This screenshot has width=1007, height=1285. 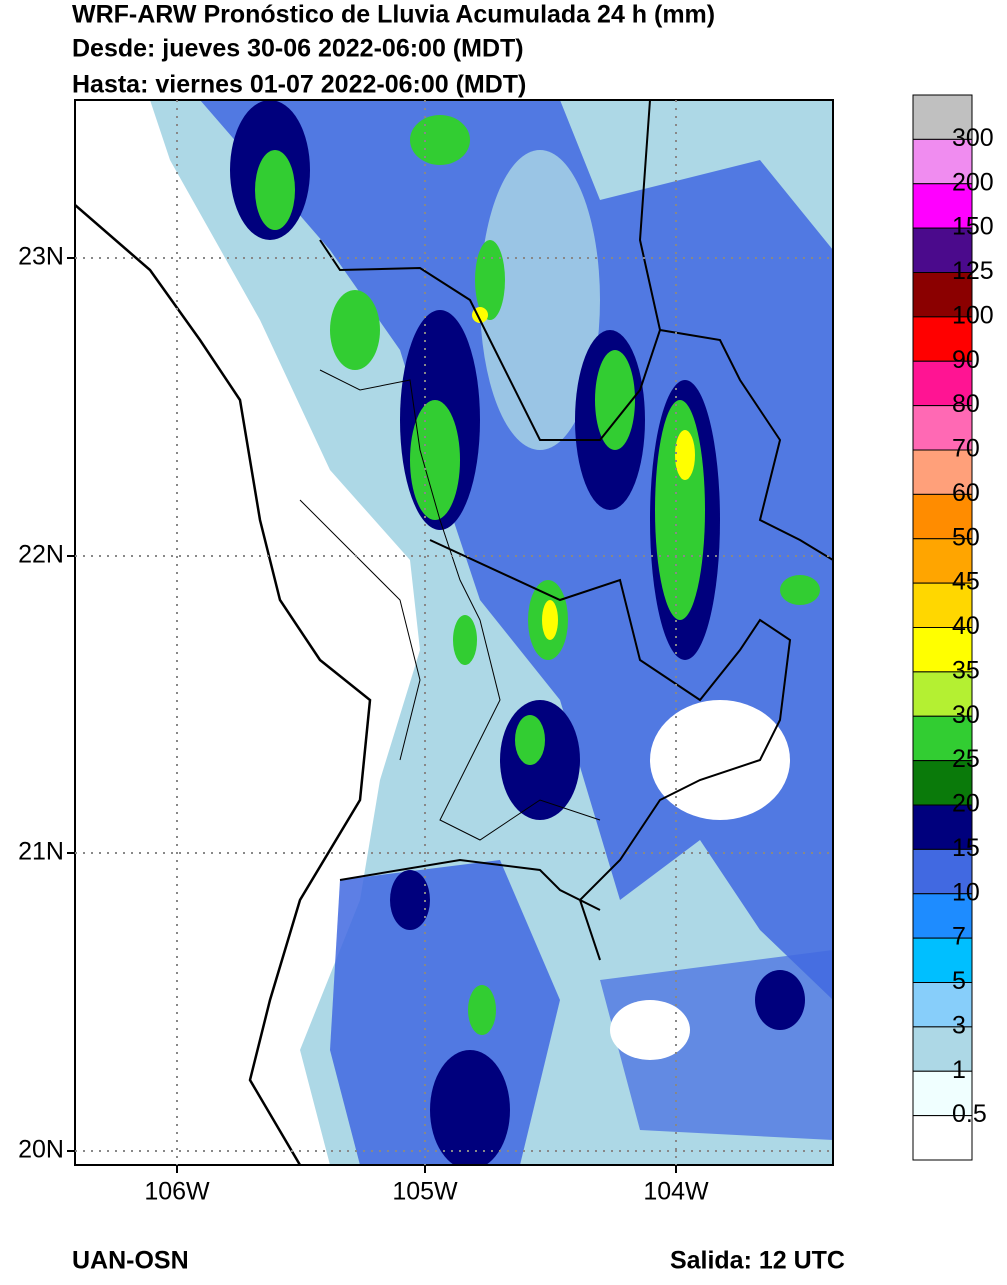 What do you see at coordinates (966, 670) in the screenshot?
I see `colorbar-label: 35` at bounding box center [966, 670].